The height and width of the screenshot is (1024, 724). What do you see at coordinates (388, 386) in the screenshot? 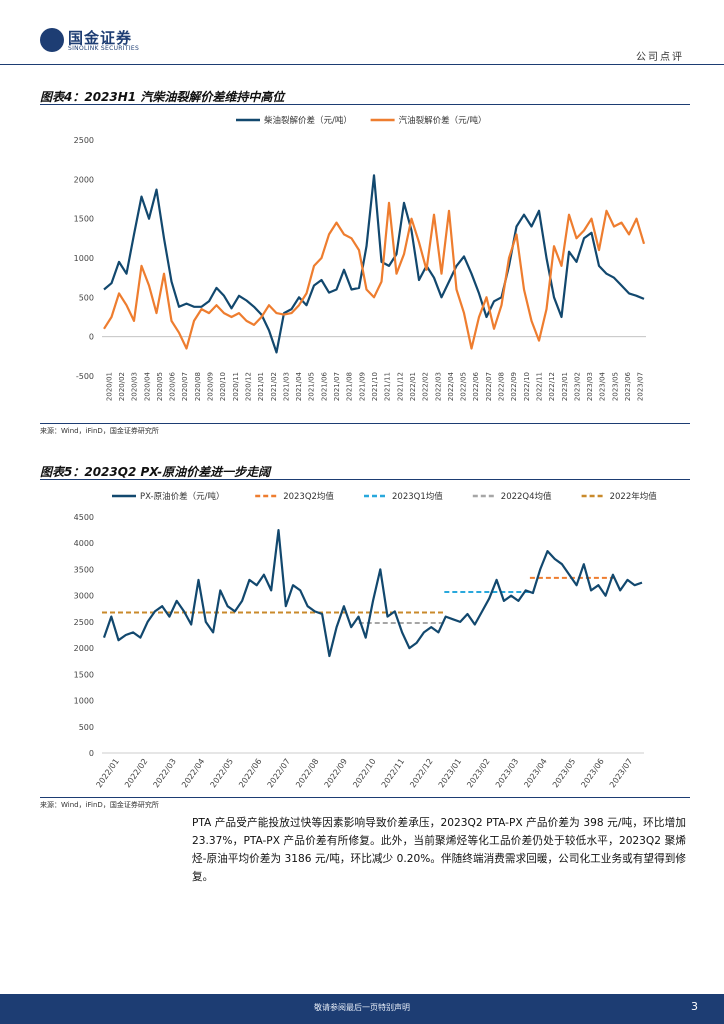
I see `x-tick-label: 2021/11` at bounding box center [388, 386].